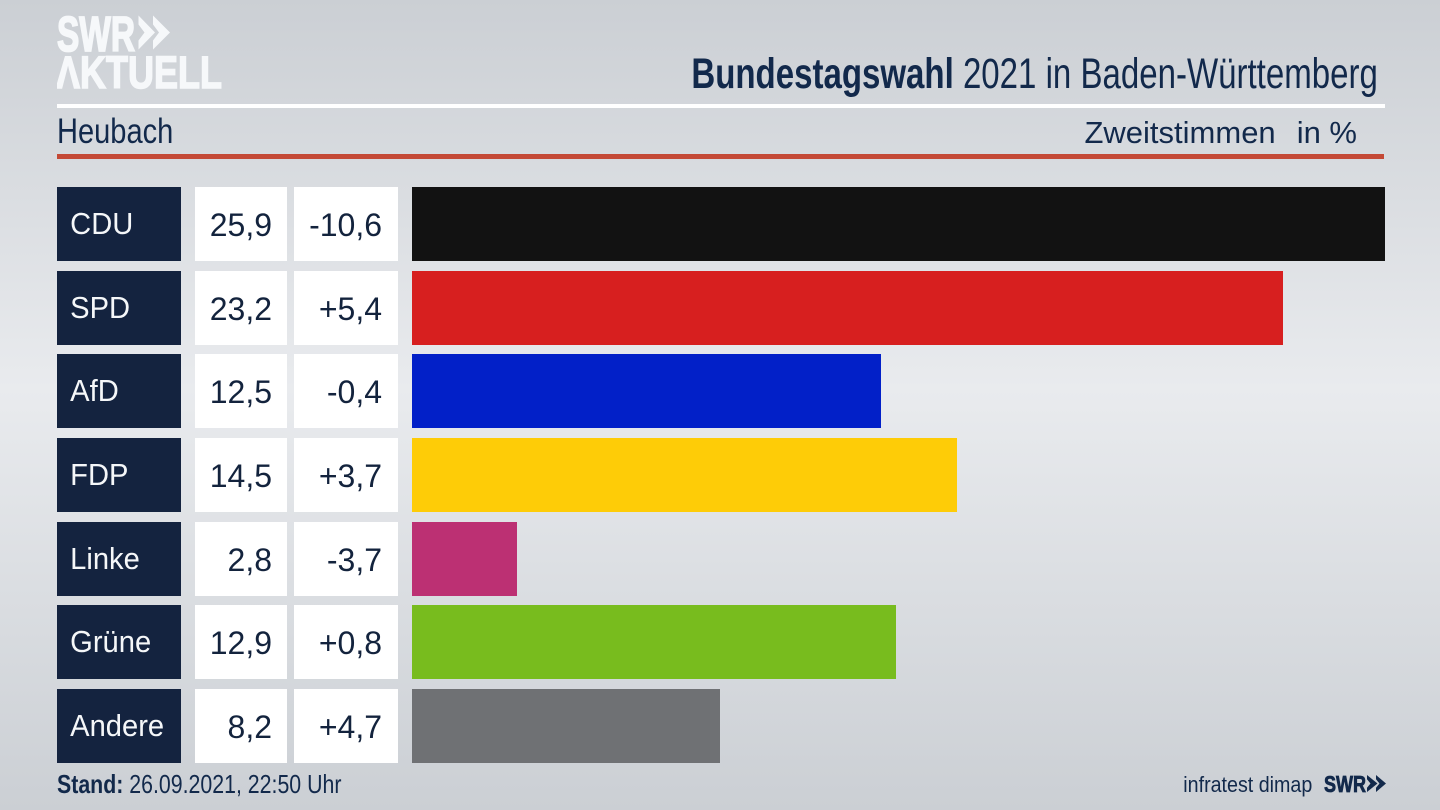 Image resolution: width=1440 pixels, height=810 pixels. What do you see at coordinates (139, 72) in the screenshot?
I see `svg-text: ΛKTUELL` at bounding box center [139, 72].